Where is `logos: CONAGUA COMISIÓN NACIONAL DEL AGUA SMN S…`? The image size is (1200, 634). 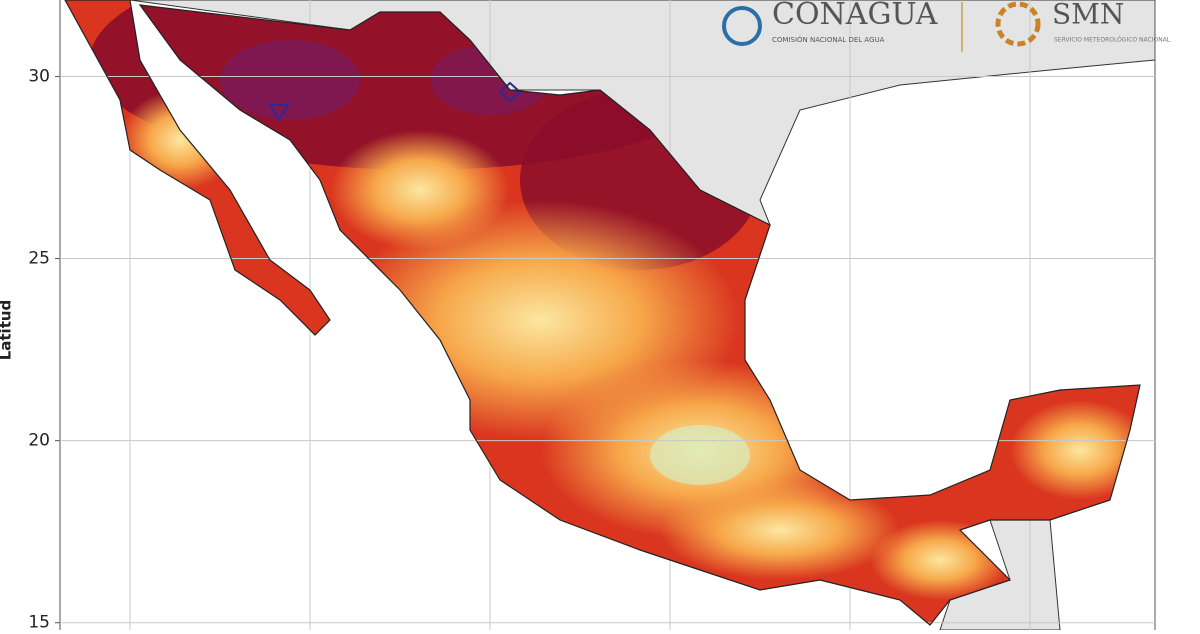 logos: CONAGUA COMISIÓN NACIONAL DEL AGUA SMN S… is located at coordinates (946, 26).